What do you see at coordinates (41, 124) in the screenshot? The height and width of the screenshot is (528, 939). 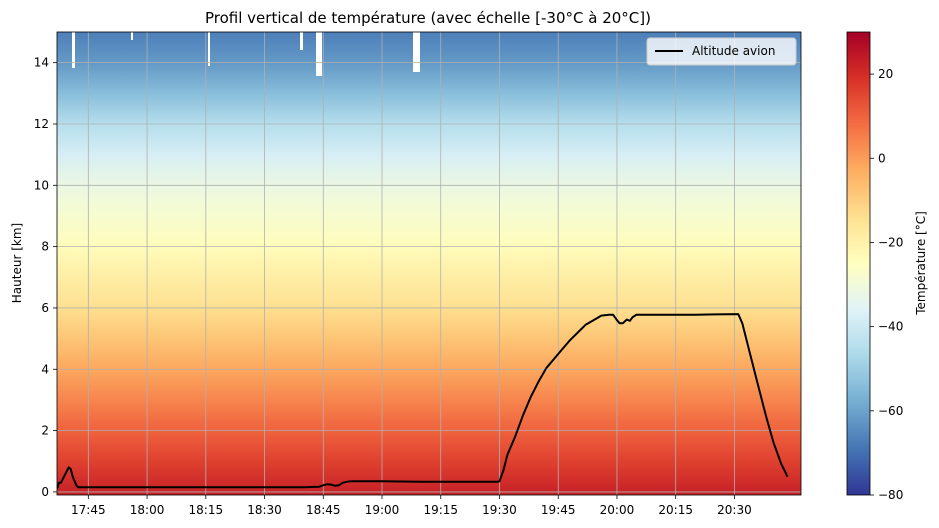 I see `y-tick-label: 12` at bounding box center [41, 124].